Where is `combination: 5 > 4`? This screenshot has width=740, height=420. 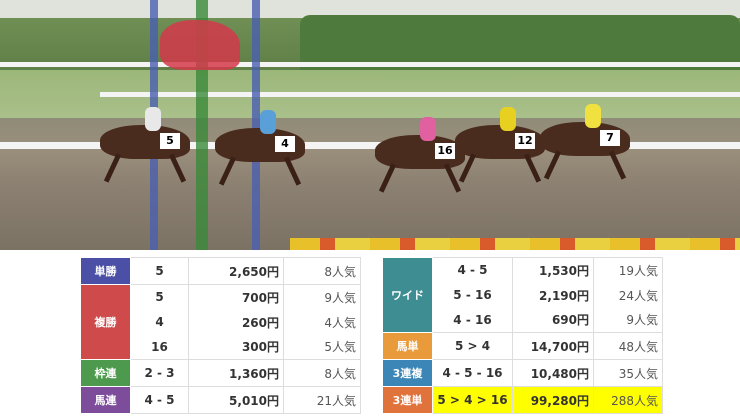 combination: 5 > 4 is located at coordinates (472, 346).